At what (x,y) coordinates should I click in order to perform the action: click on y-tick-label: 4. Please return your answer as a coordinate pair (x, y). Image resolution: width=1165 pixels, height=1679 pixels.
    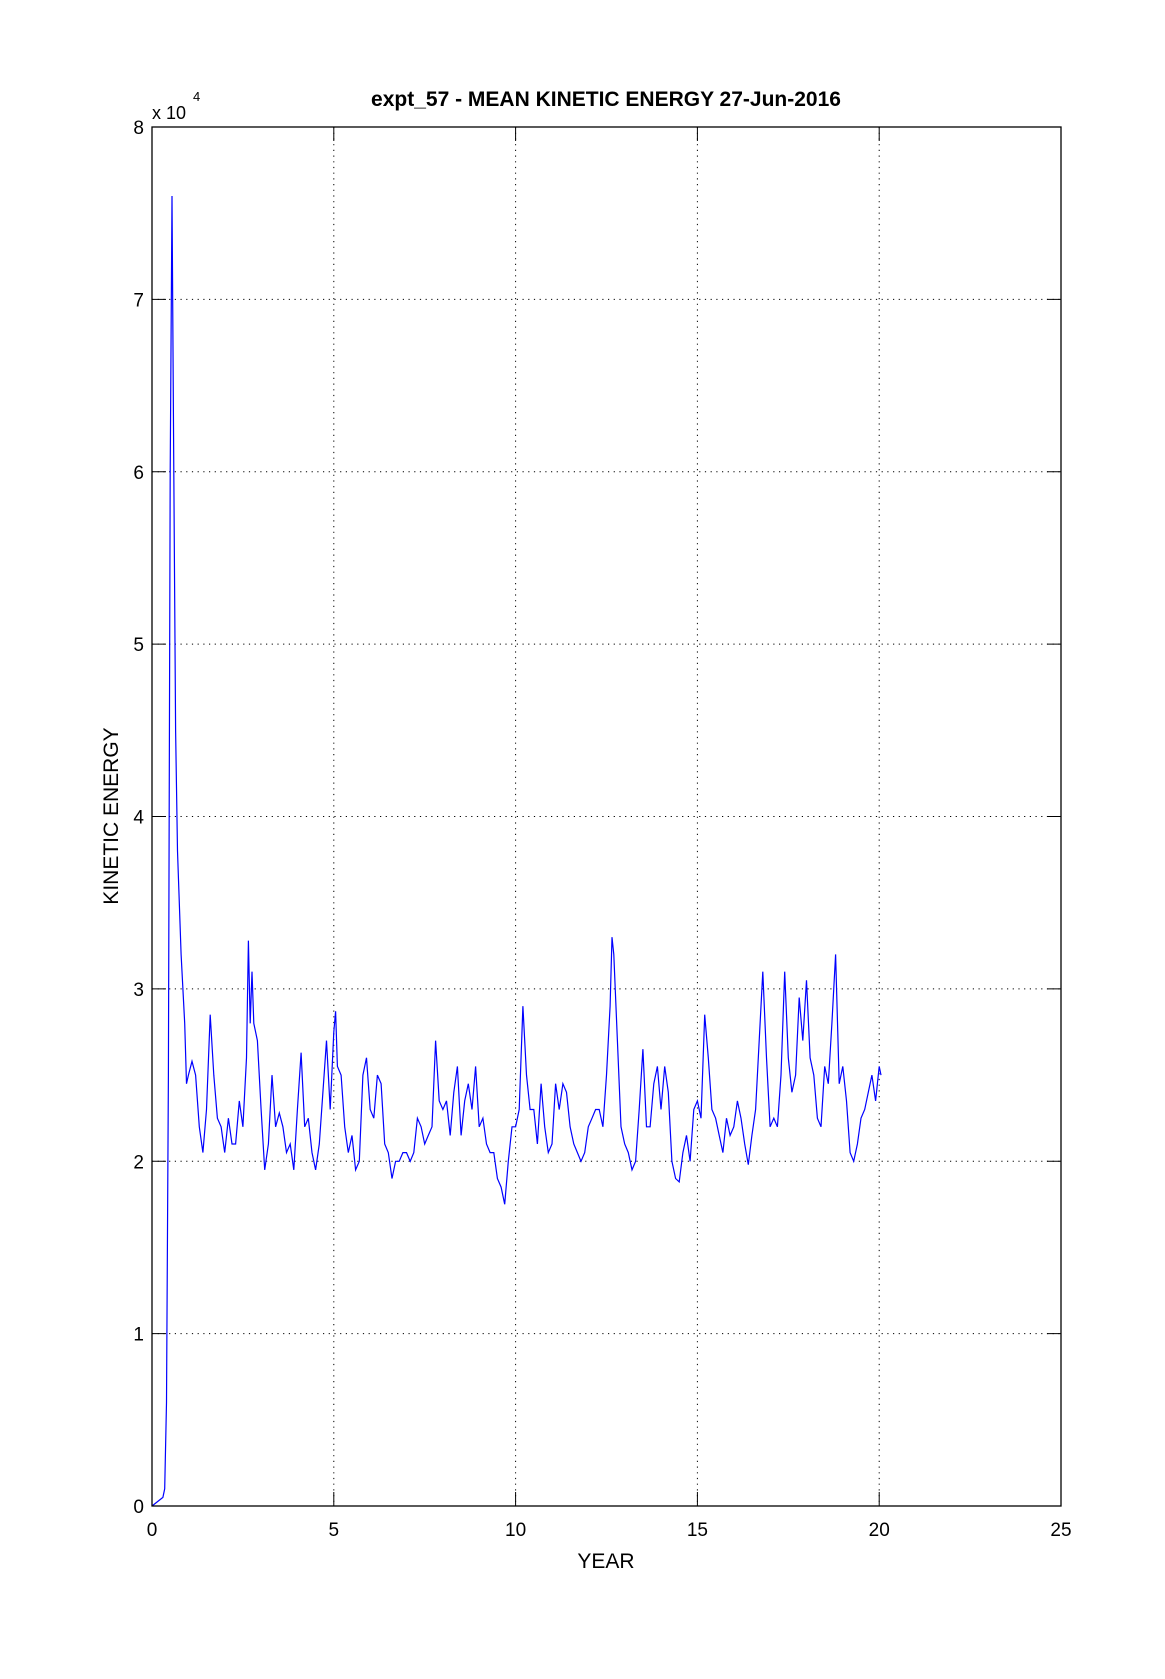
    Looking at the image, I should click on (138, 818).